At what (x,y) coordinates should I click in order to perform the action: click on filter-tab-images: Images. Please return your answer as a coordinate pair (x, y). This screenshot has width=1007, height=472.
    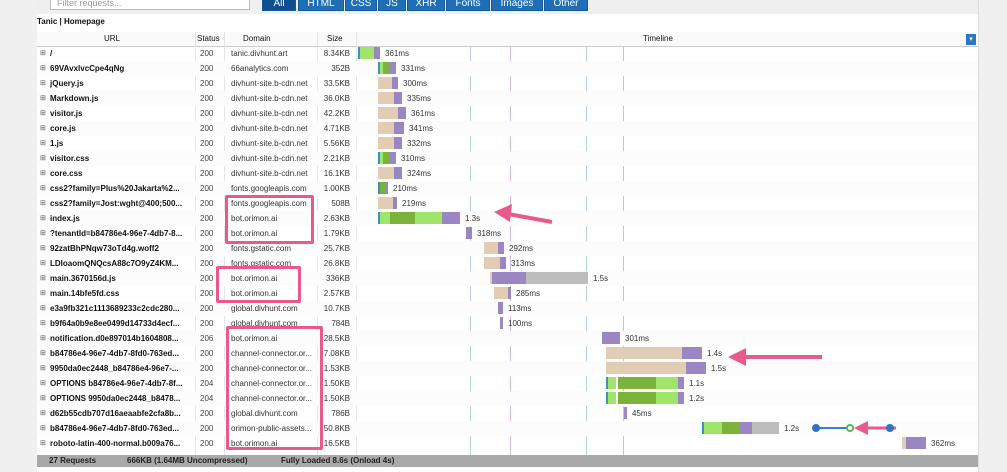
    Looking at the image, I should click on (517, 5).